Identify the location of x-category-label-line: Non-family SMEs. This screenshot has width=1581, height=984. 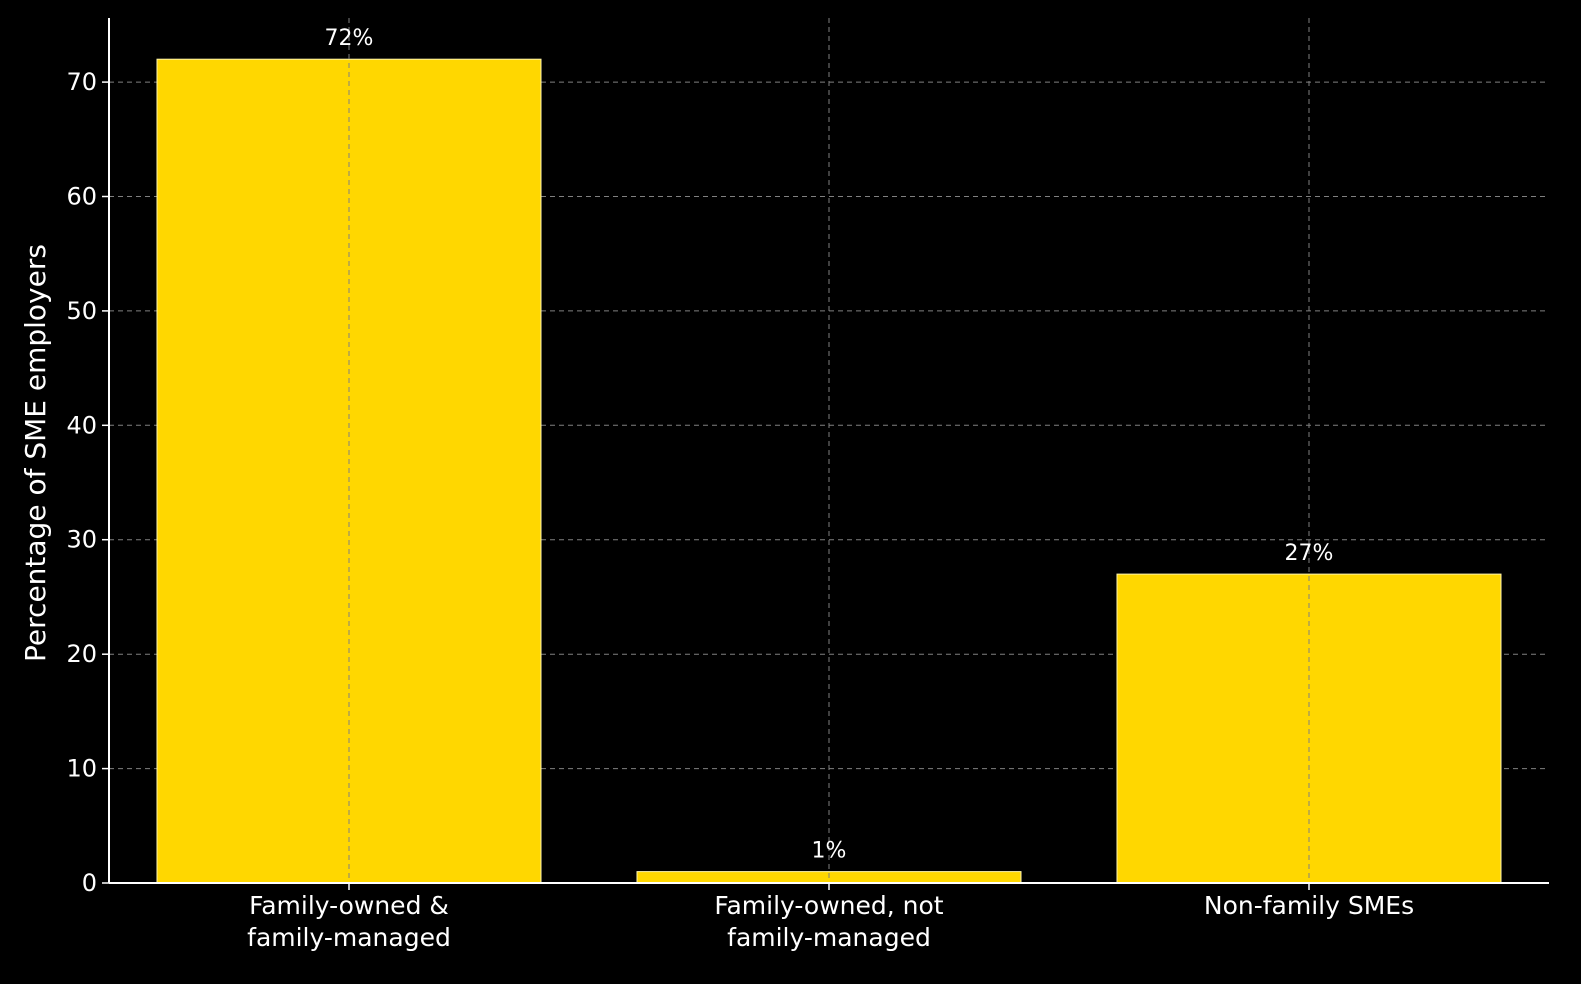
(1309, 905).